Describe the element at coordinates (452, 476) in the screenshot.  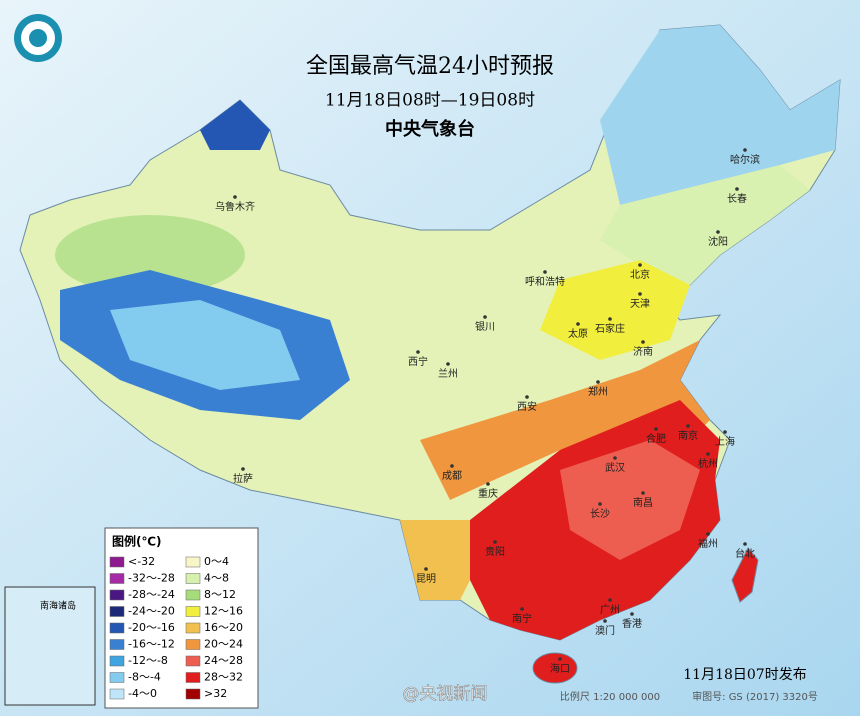
I see `city-label: 成都` at that location.